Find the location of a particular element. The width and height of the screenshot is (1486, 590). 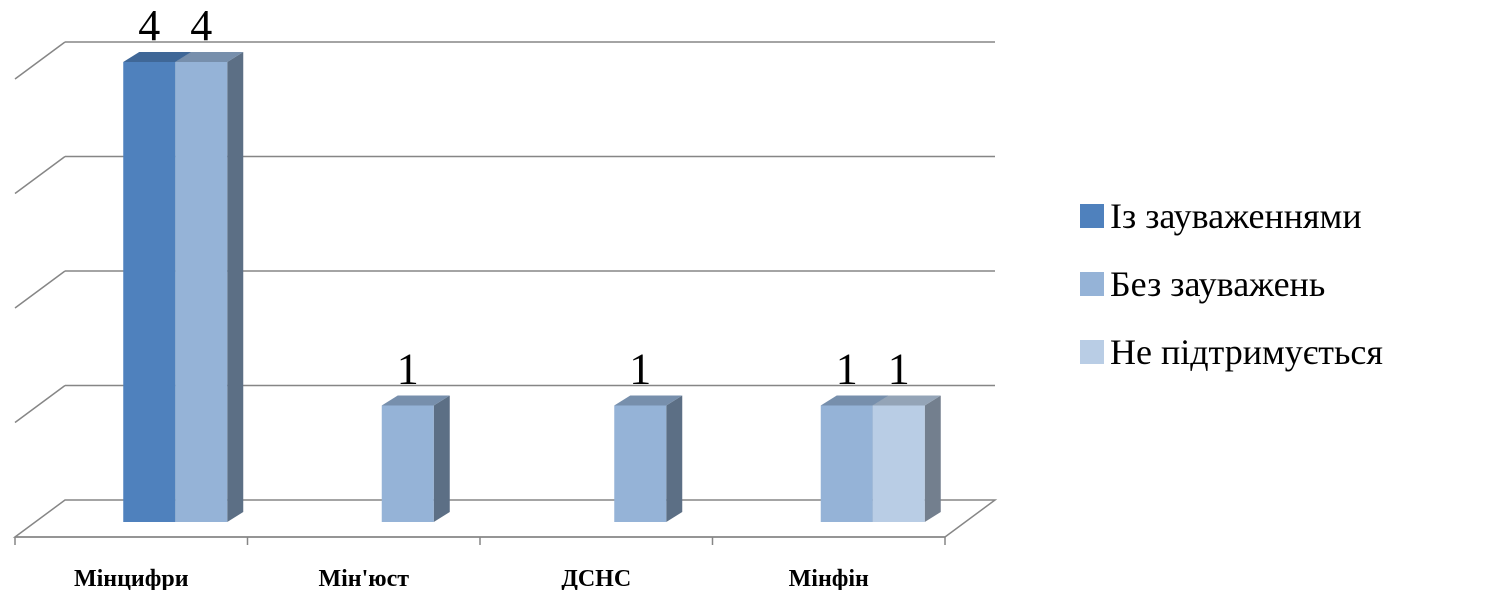

legend-label: Без зауважень is located at coordinates (1217, 284).